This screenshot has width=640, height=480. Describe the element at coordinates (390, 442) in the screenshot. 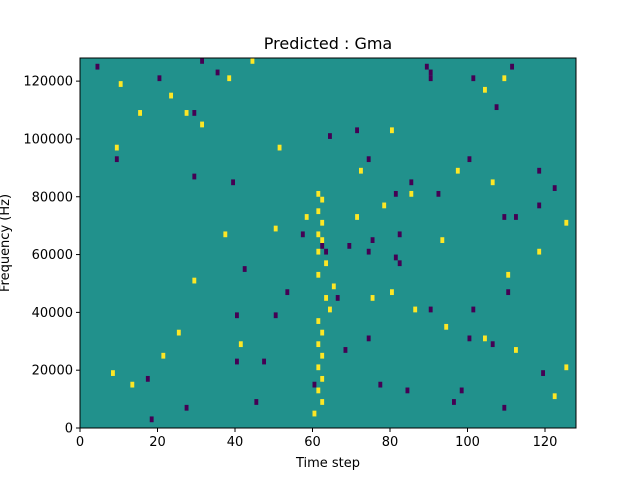

I see `x-tick-label: 80` at that location.